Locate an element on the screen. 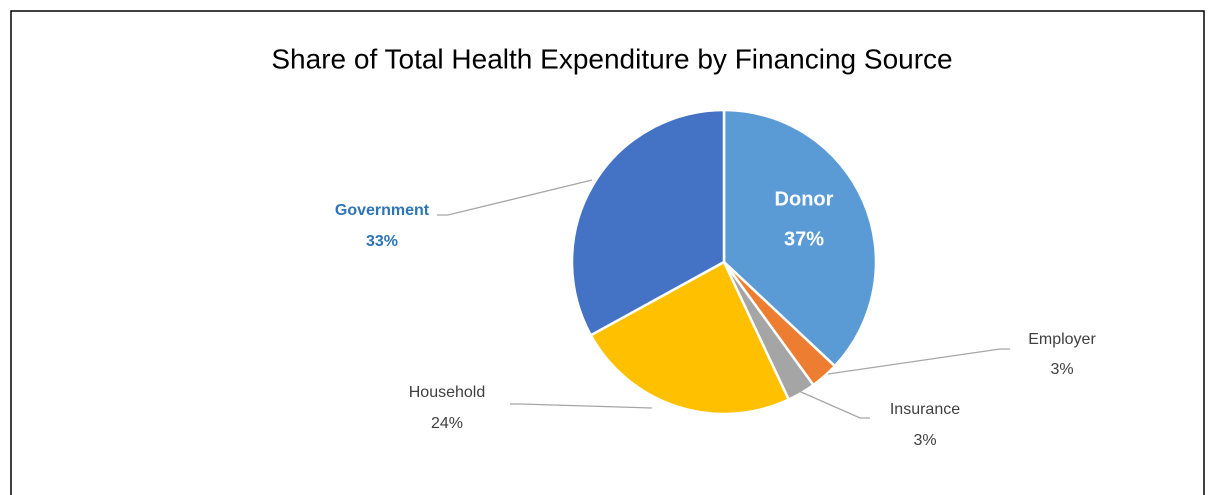 The height and width of the screenshot is (495, 1215). slice-label-value: 24% is located at coordinates (447, 423).